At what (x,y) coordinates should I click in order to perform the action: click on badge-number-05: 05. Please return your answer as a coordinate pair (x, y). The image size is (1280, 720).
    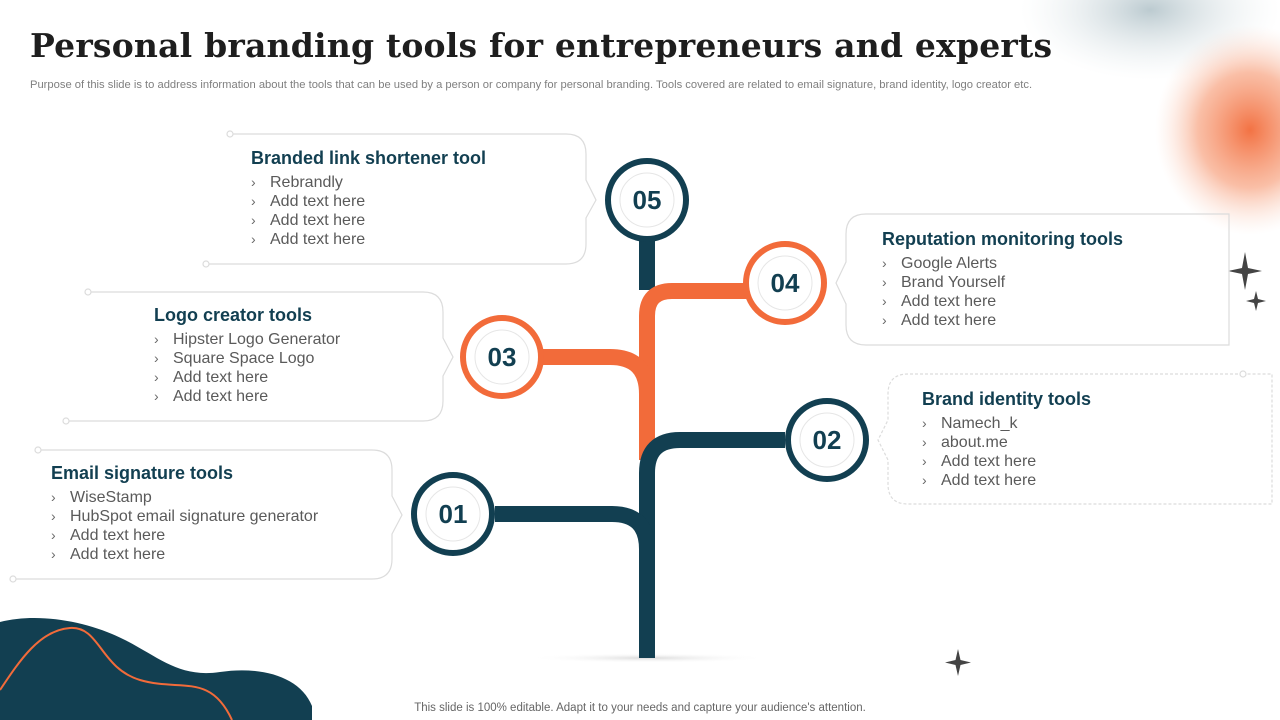
    Looking at the image, I should click on (647, 200).